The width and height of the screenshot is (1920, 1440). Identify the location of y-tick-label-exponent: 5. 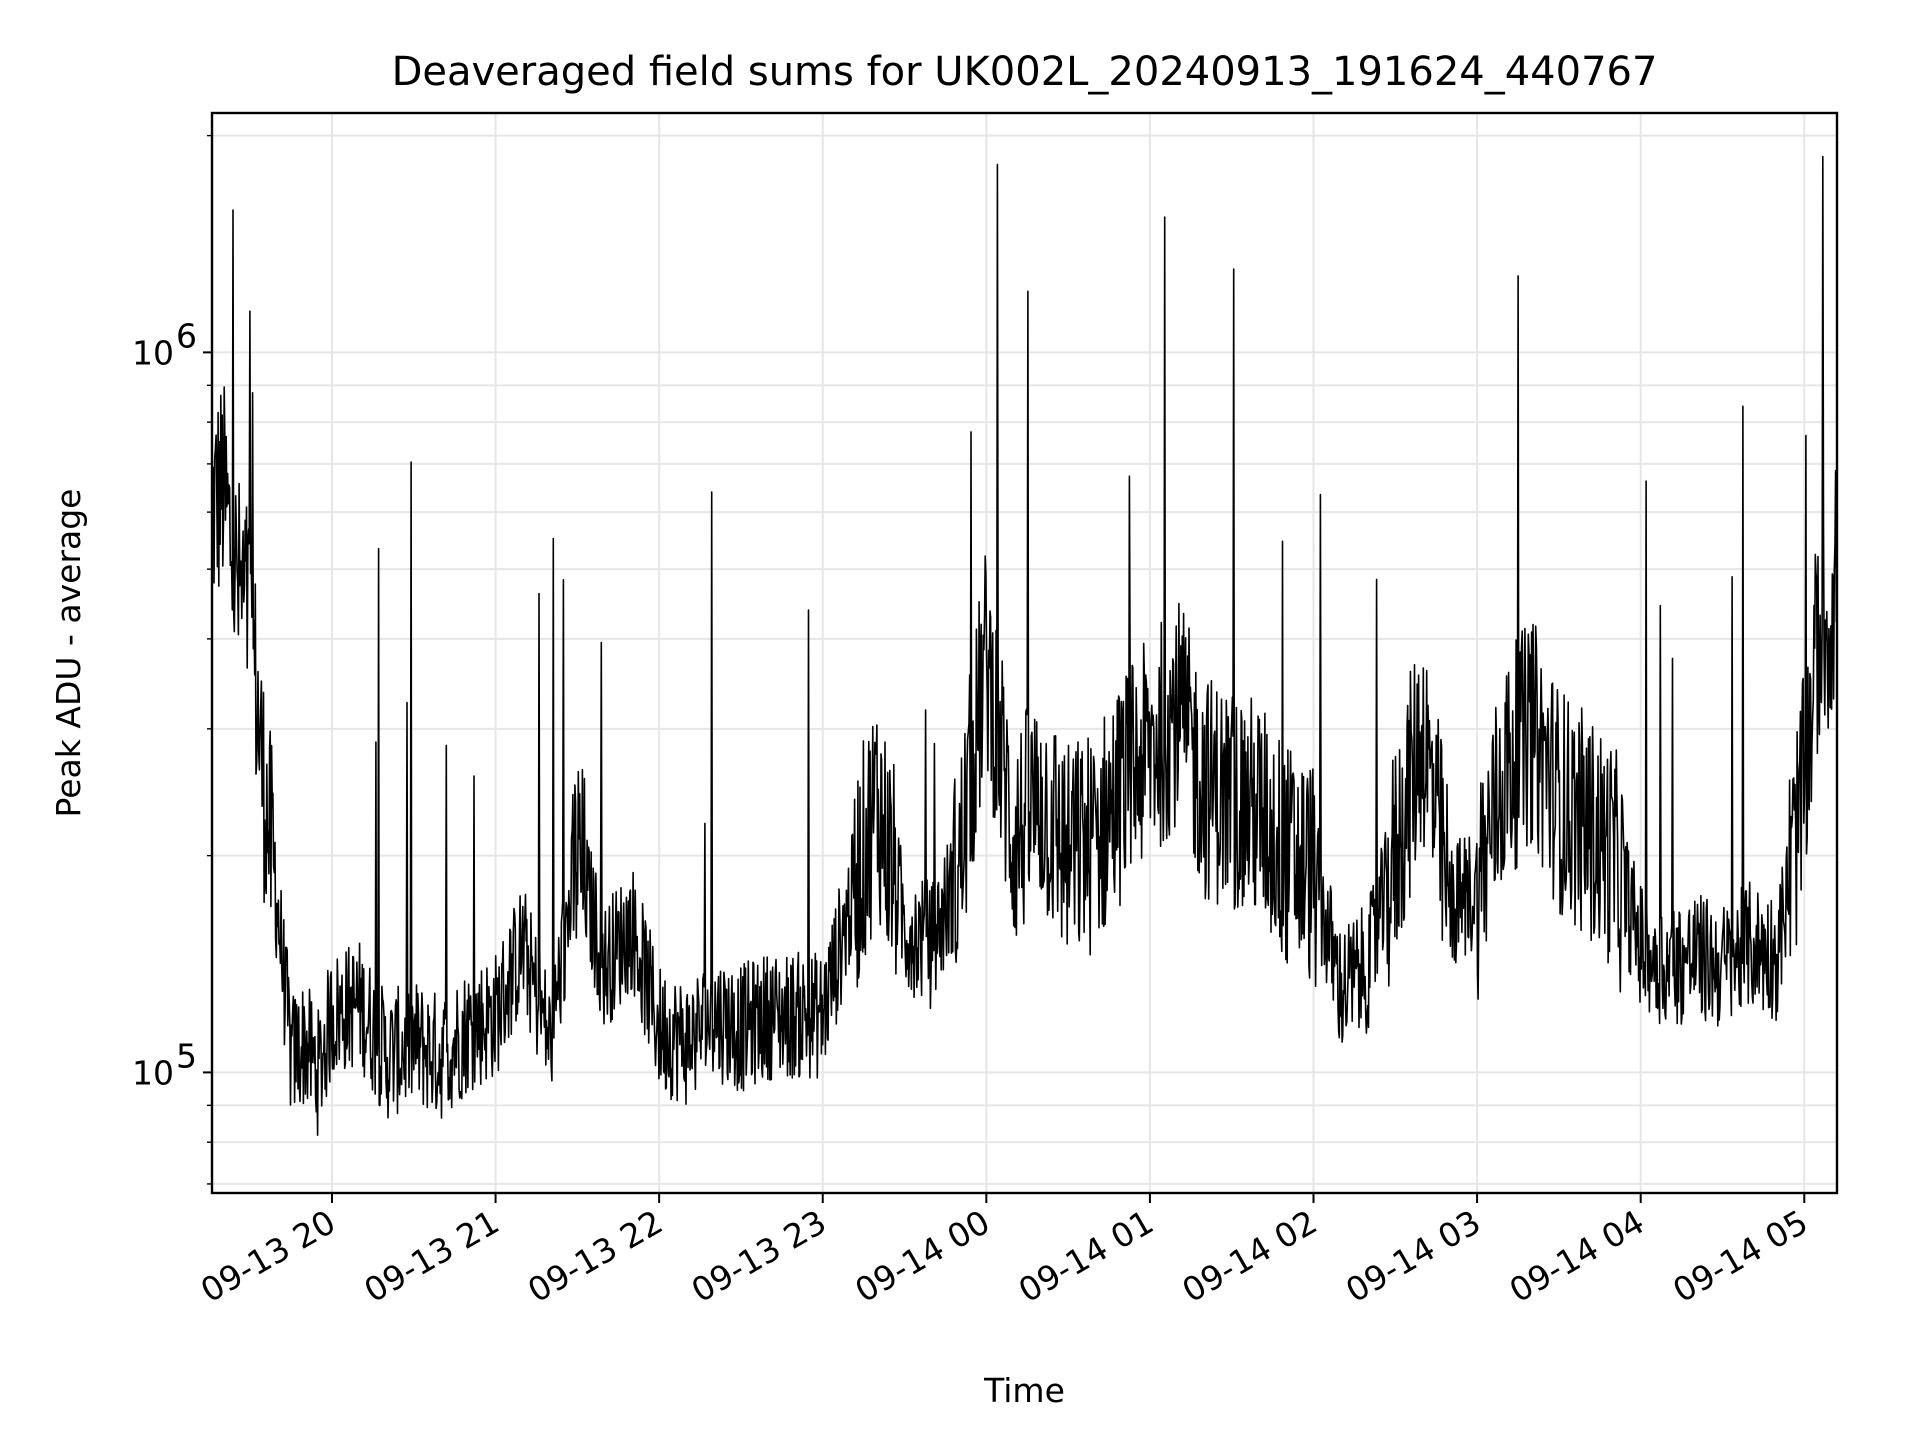
(186, 1055).